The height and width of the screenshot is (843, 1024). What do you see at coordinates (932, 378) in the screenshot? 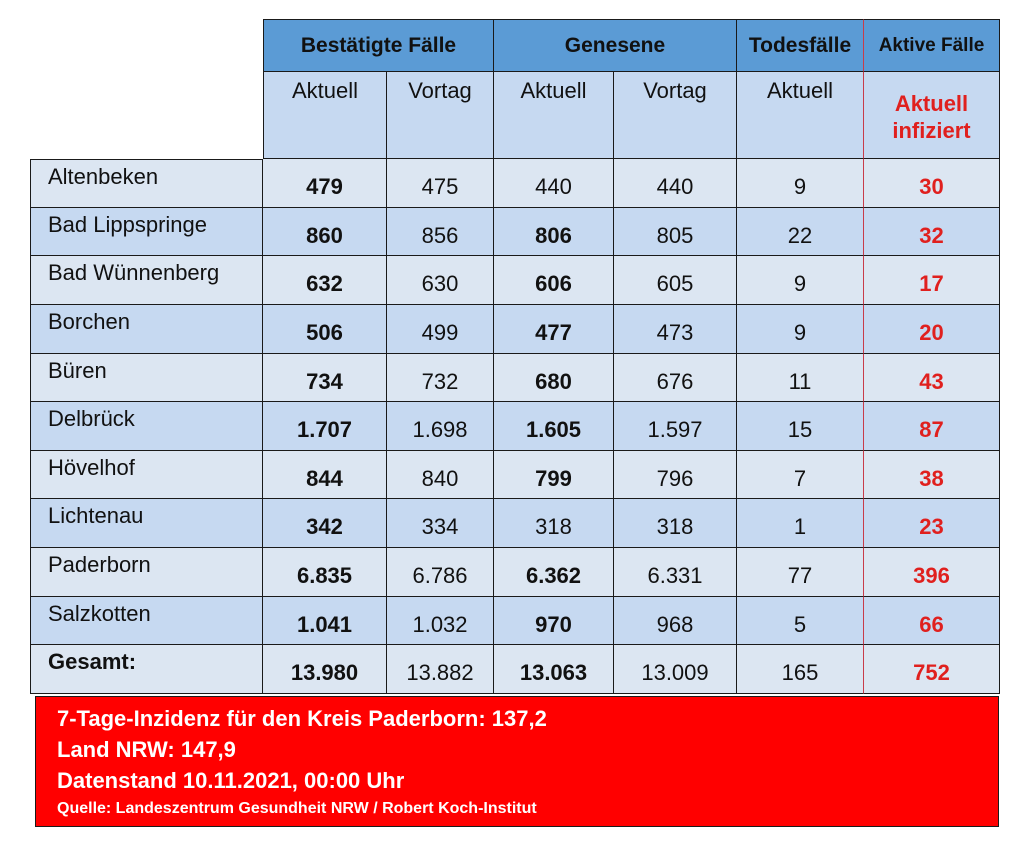
I see `cell-active: 43` at bounding box center [932, 378].